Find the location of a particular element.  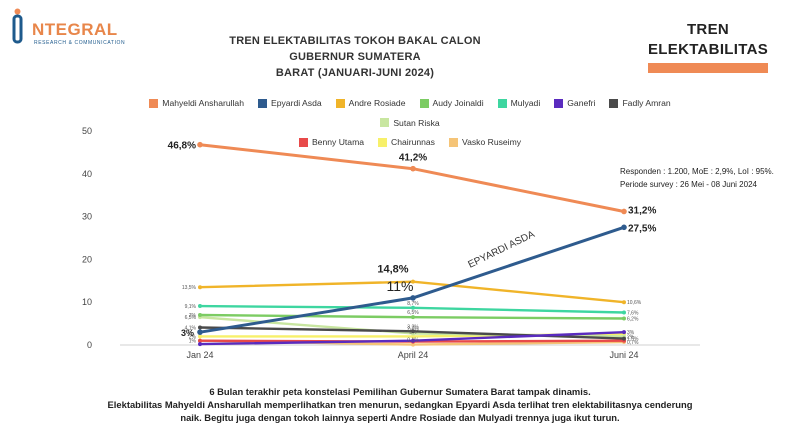

section-badge: TREN ELEKTABILITAS is located at coordinates (708, 46).